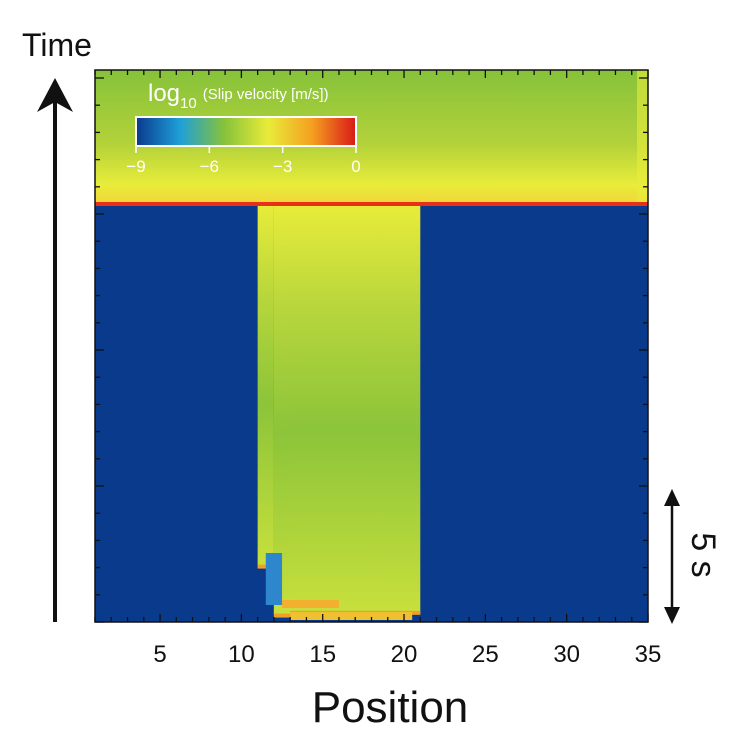 This screenshot has height=754, width=753. I want to click on colorbar-title: log10(Slip velocity [m/s]), so click(238, 96).